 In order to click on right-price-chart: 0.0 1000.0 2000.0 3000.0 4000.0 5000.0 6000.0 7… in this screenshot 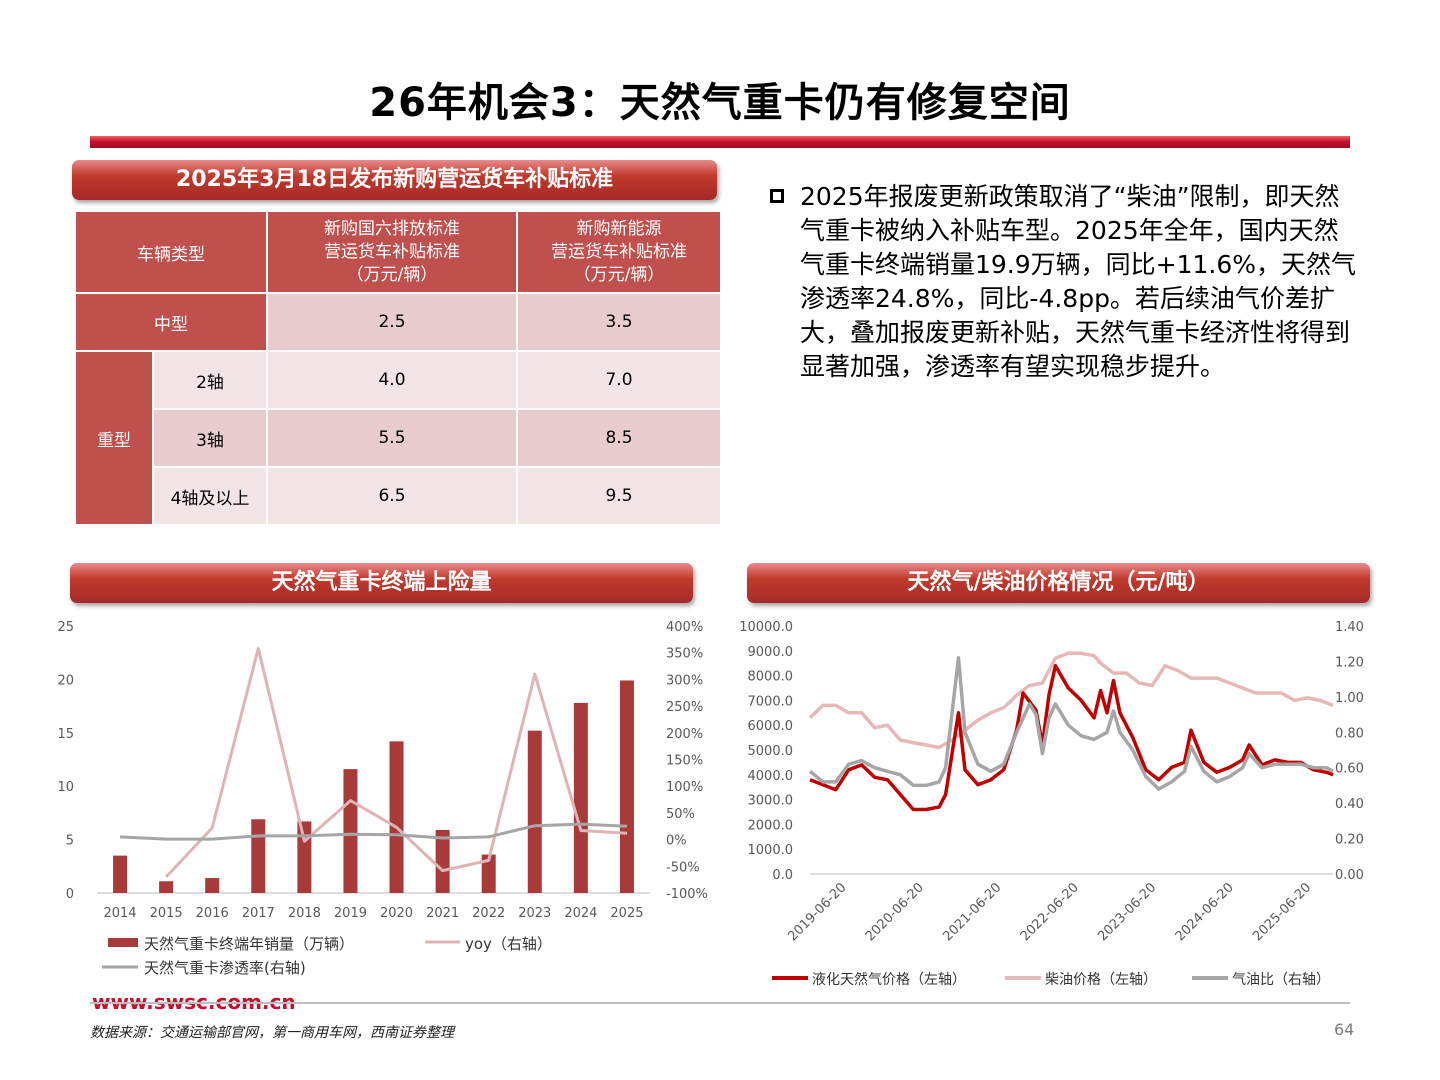, I will do `click(1051, 804)`.